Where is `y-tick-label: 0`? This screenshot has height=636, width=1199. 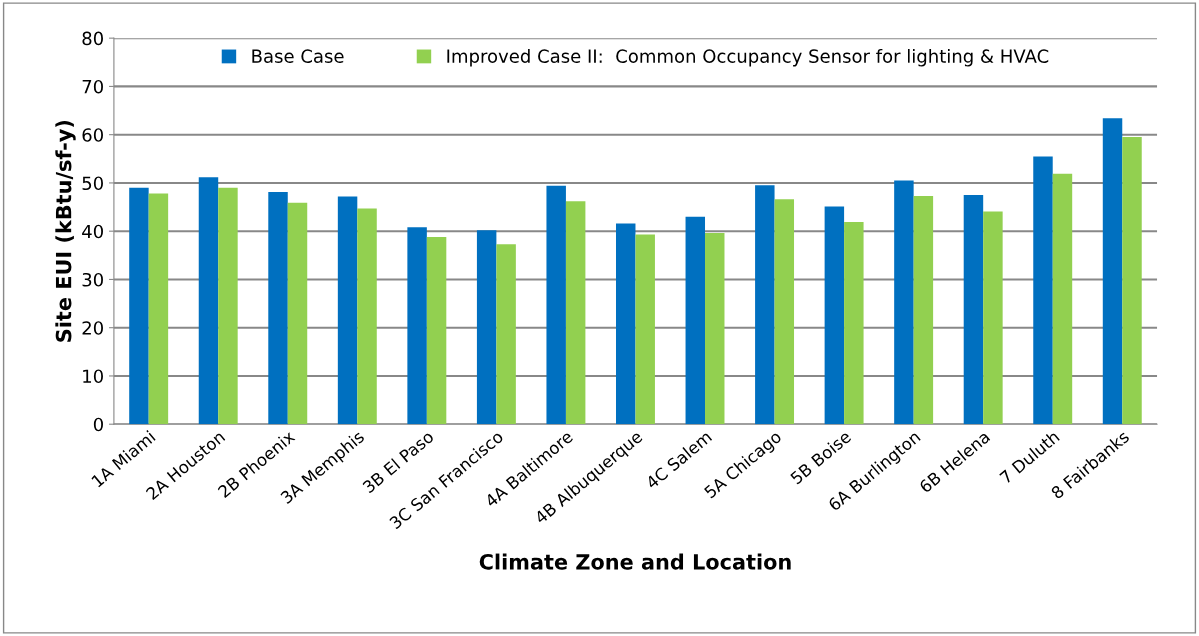
y-tick-label: 0 is located at coordinates (98, 424).